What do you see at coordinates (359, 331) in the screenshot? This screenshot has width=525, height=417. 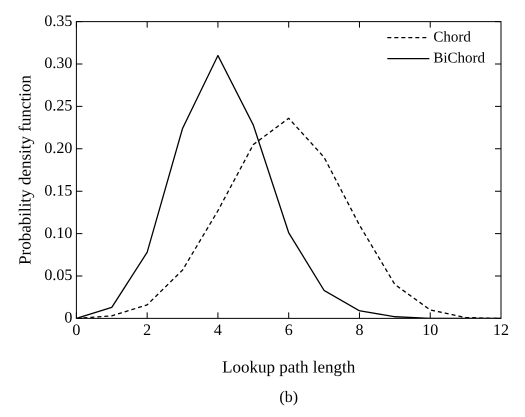 I see `x-tick-label: 8` at bounding box center [359, 331].